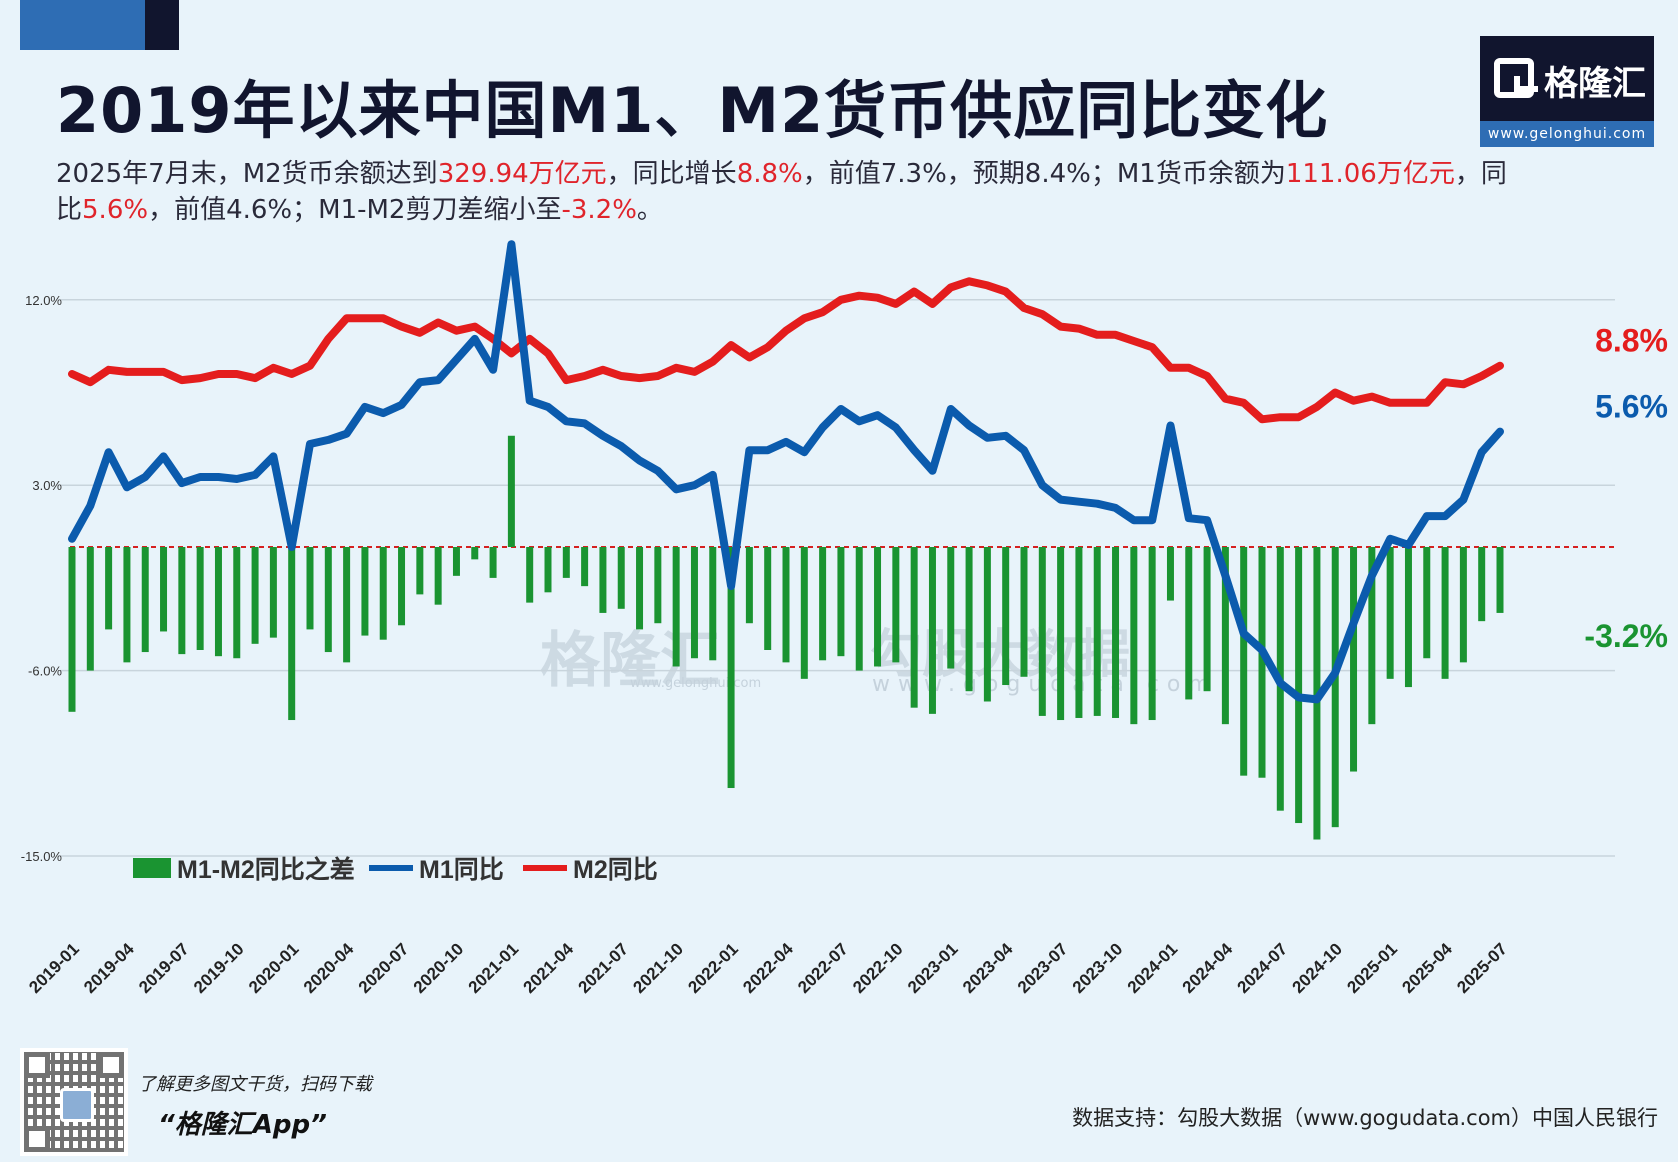 Image resolution: width=1678 pixels, height=1162 pixels. I want to click on subtitle-text: ，前值7.3%，预期8.4%；M1货币余额为, so click(1044, 174).